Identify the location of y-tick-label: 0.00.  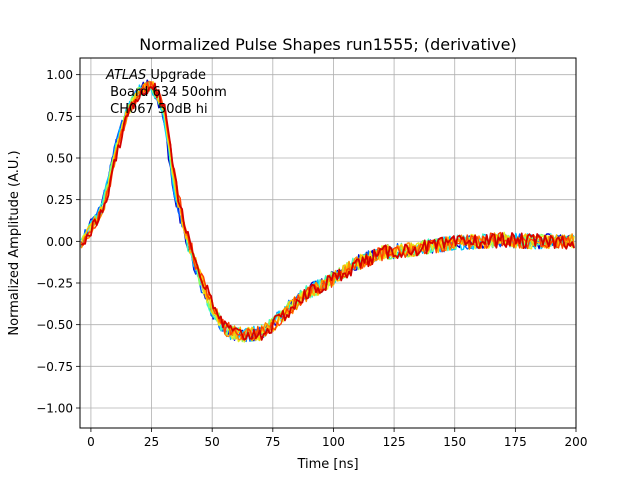
(59, 242).